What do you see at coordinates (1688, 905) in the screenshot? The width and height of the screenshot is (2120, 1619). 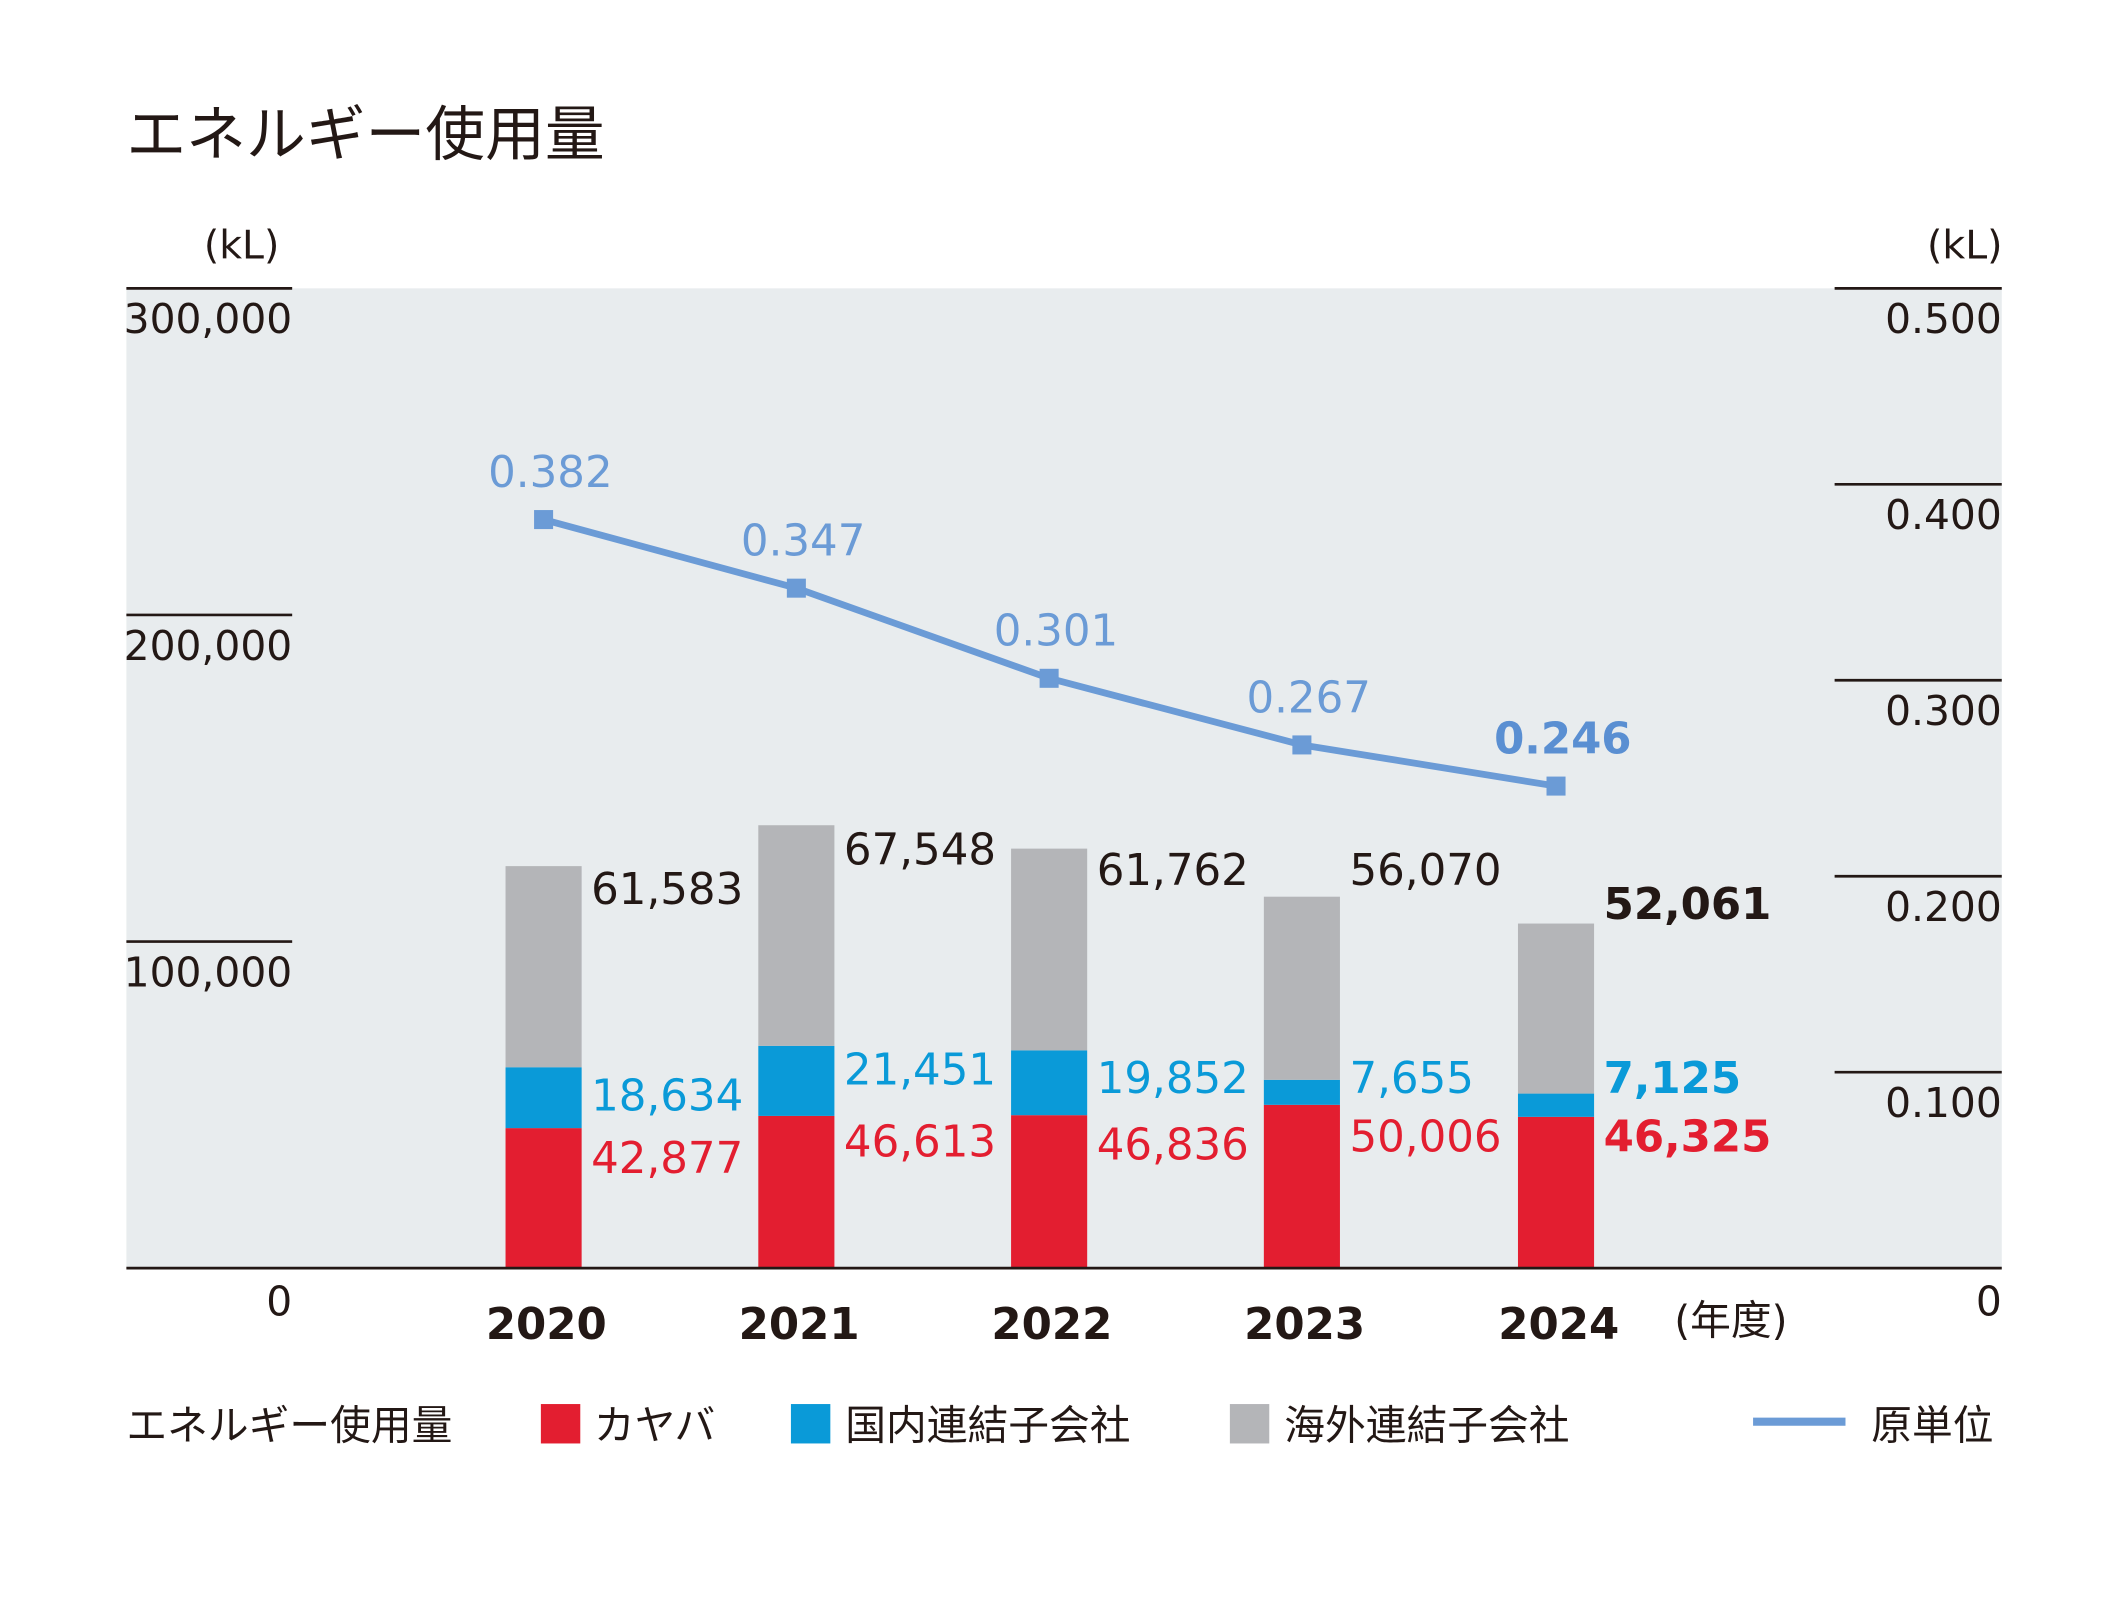 I see `data-label-overseas: 52,061` at bounding box center [1688, 905].